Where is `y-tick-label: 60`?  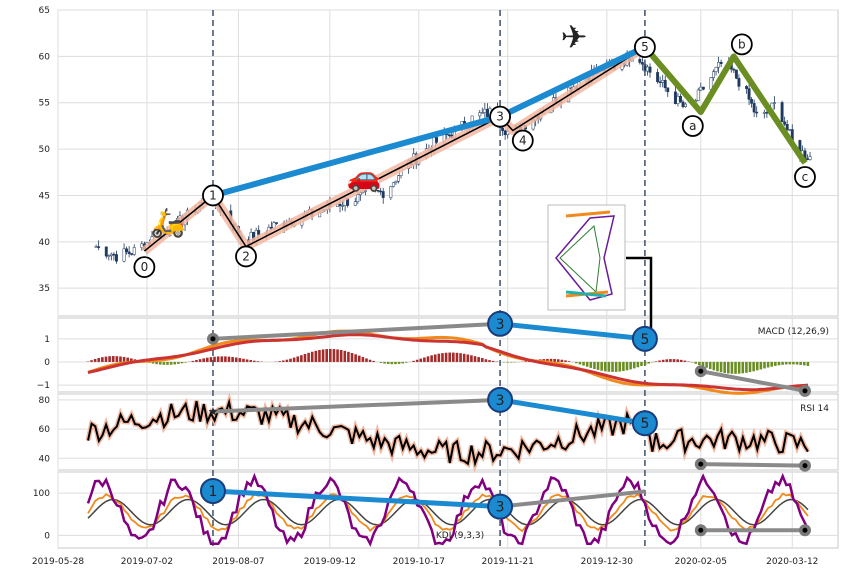 y-tick-label: 60 is located at coordinates (45, 57).